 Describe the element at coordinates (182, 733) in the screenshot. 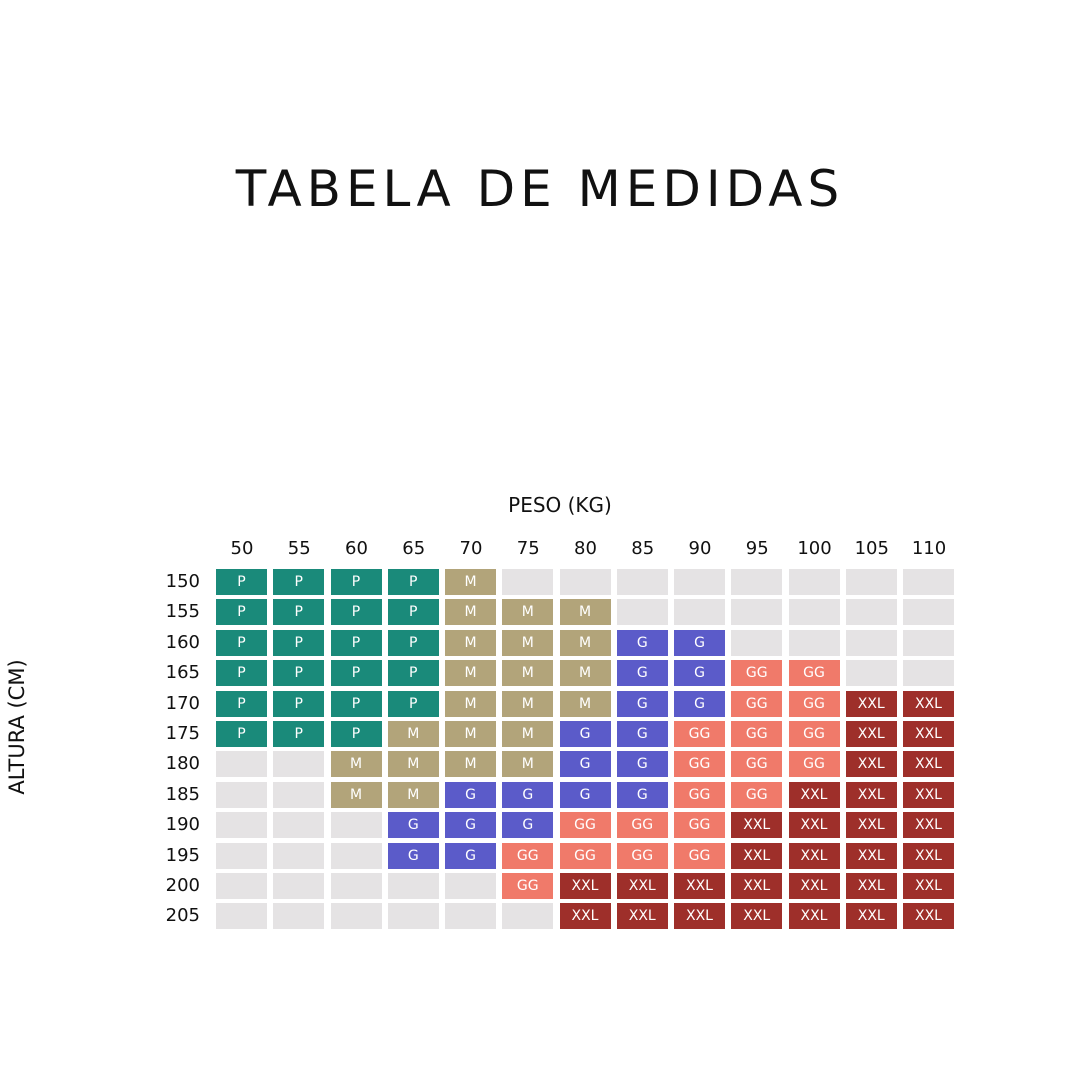

I see `y-tick-label: 175` at that location.